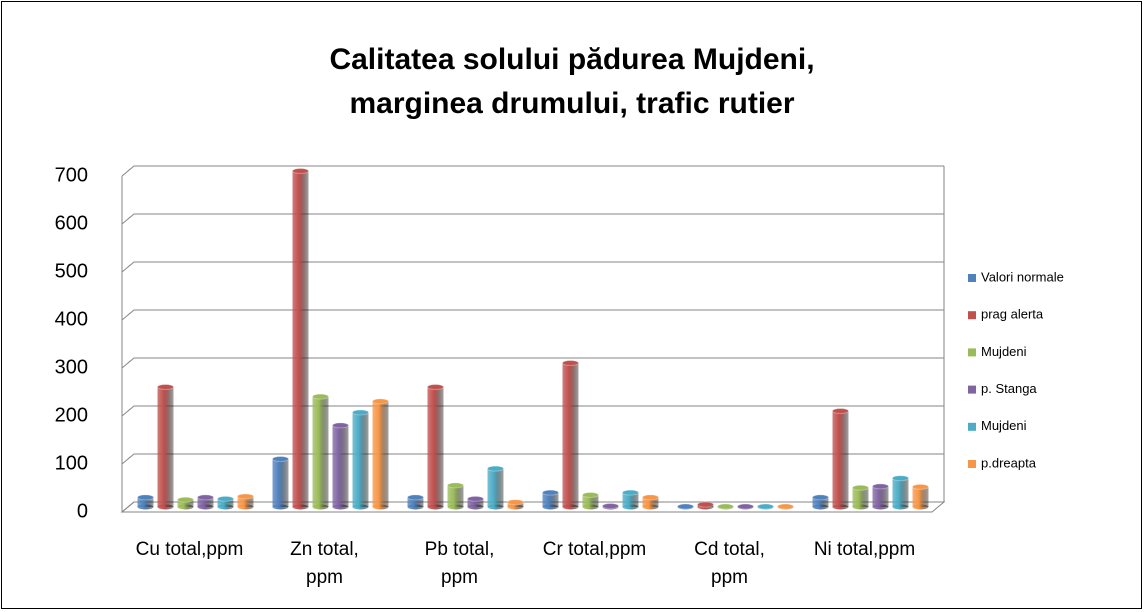 This screenshot has height=612, width=1145. I want to click on y-tick-label: 200, so click(71, 415).